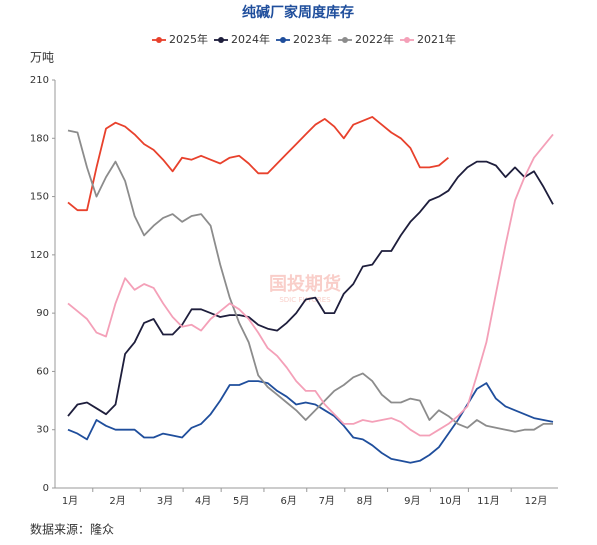  I want to click on x-tick-label: 8月, so click(365, 501).